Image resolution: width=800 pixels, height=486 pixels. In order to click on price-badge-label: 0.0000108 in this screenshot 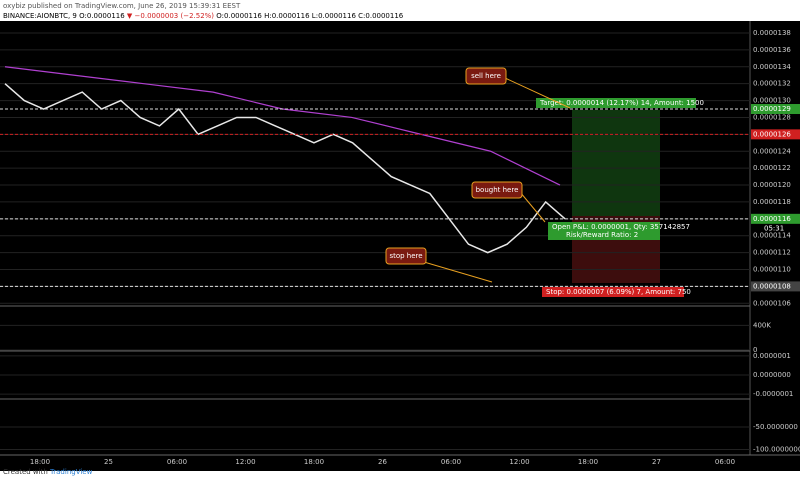, I will do `click(772, 286)`.